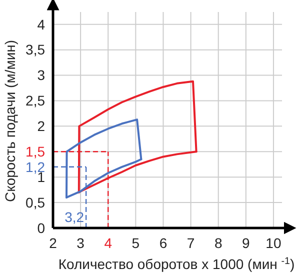  I want to click on x-tick-label: 9, so click(246, 243).